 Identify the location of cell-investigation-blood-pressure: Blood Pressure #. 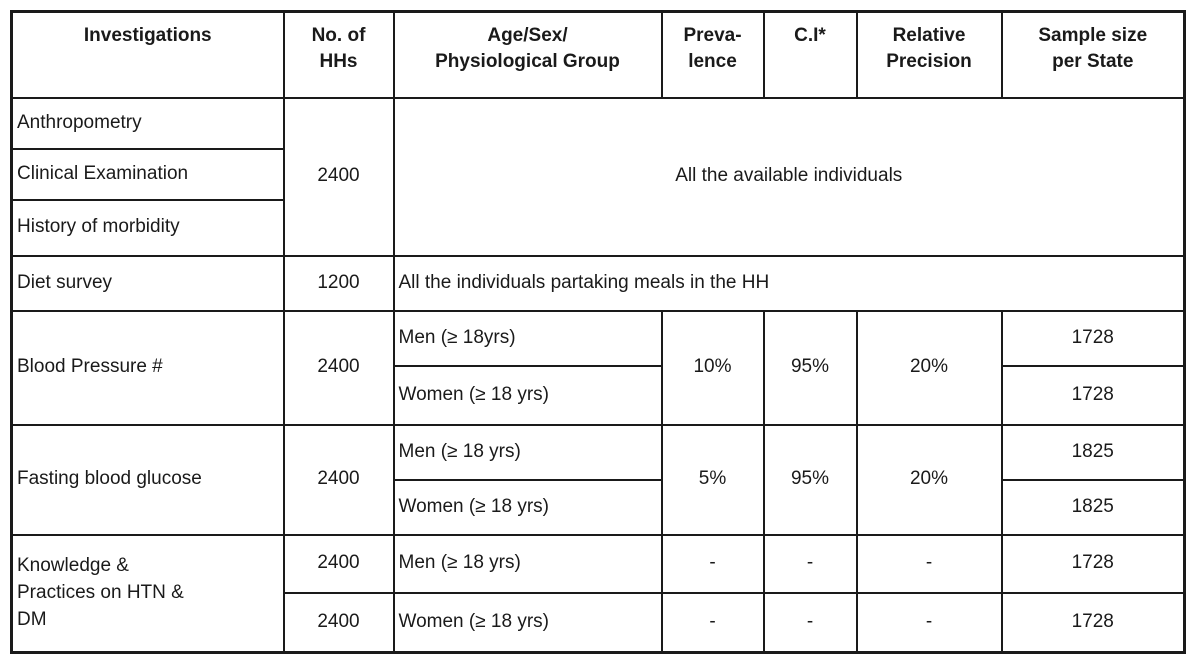
(147, 367).